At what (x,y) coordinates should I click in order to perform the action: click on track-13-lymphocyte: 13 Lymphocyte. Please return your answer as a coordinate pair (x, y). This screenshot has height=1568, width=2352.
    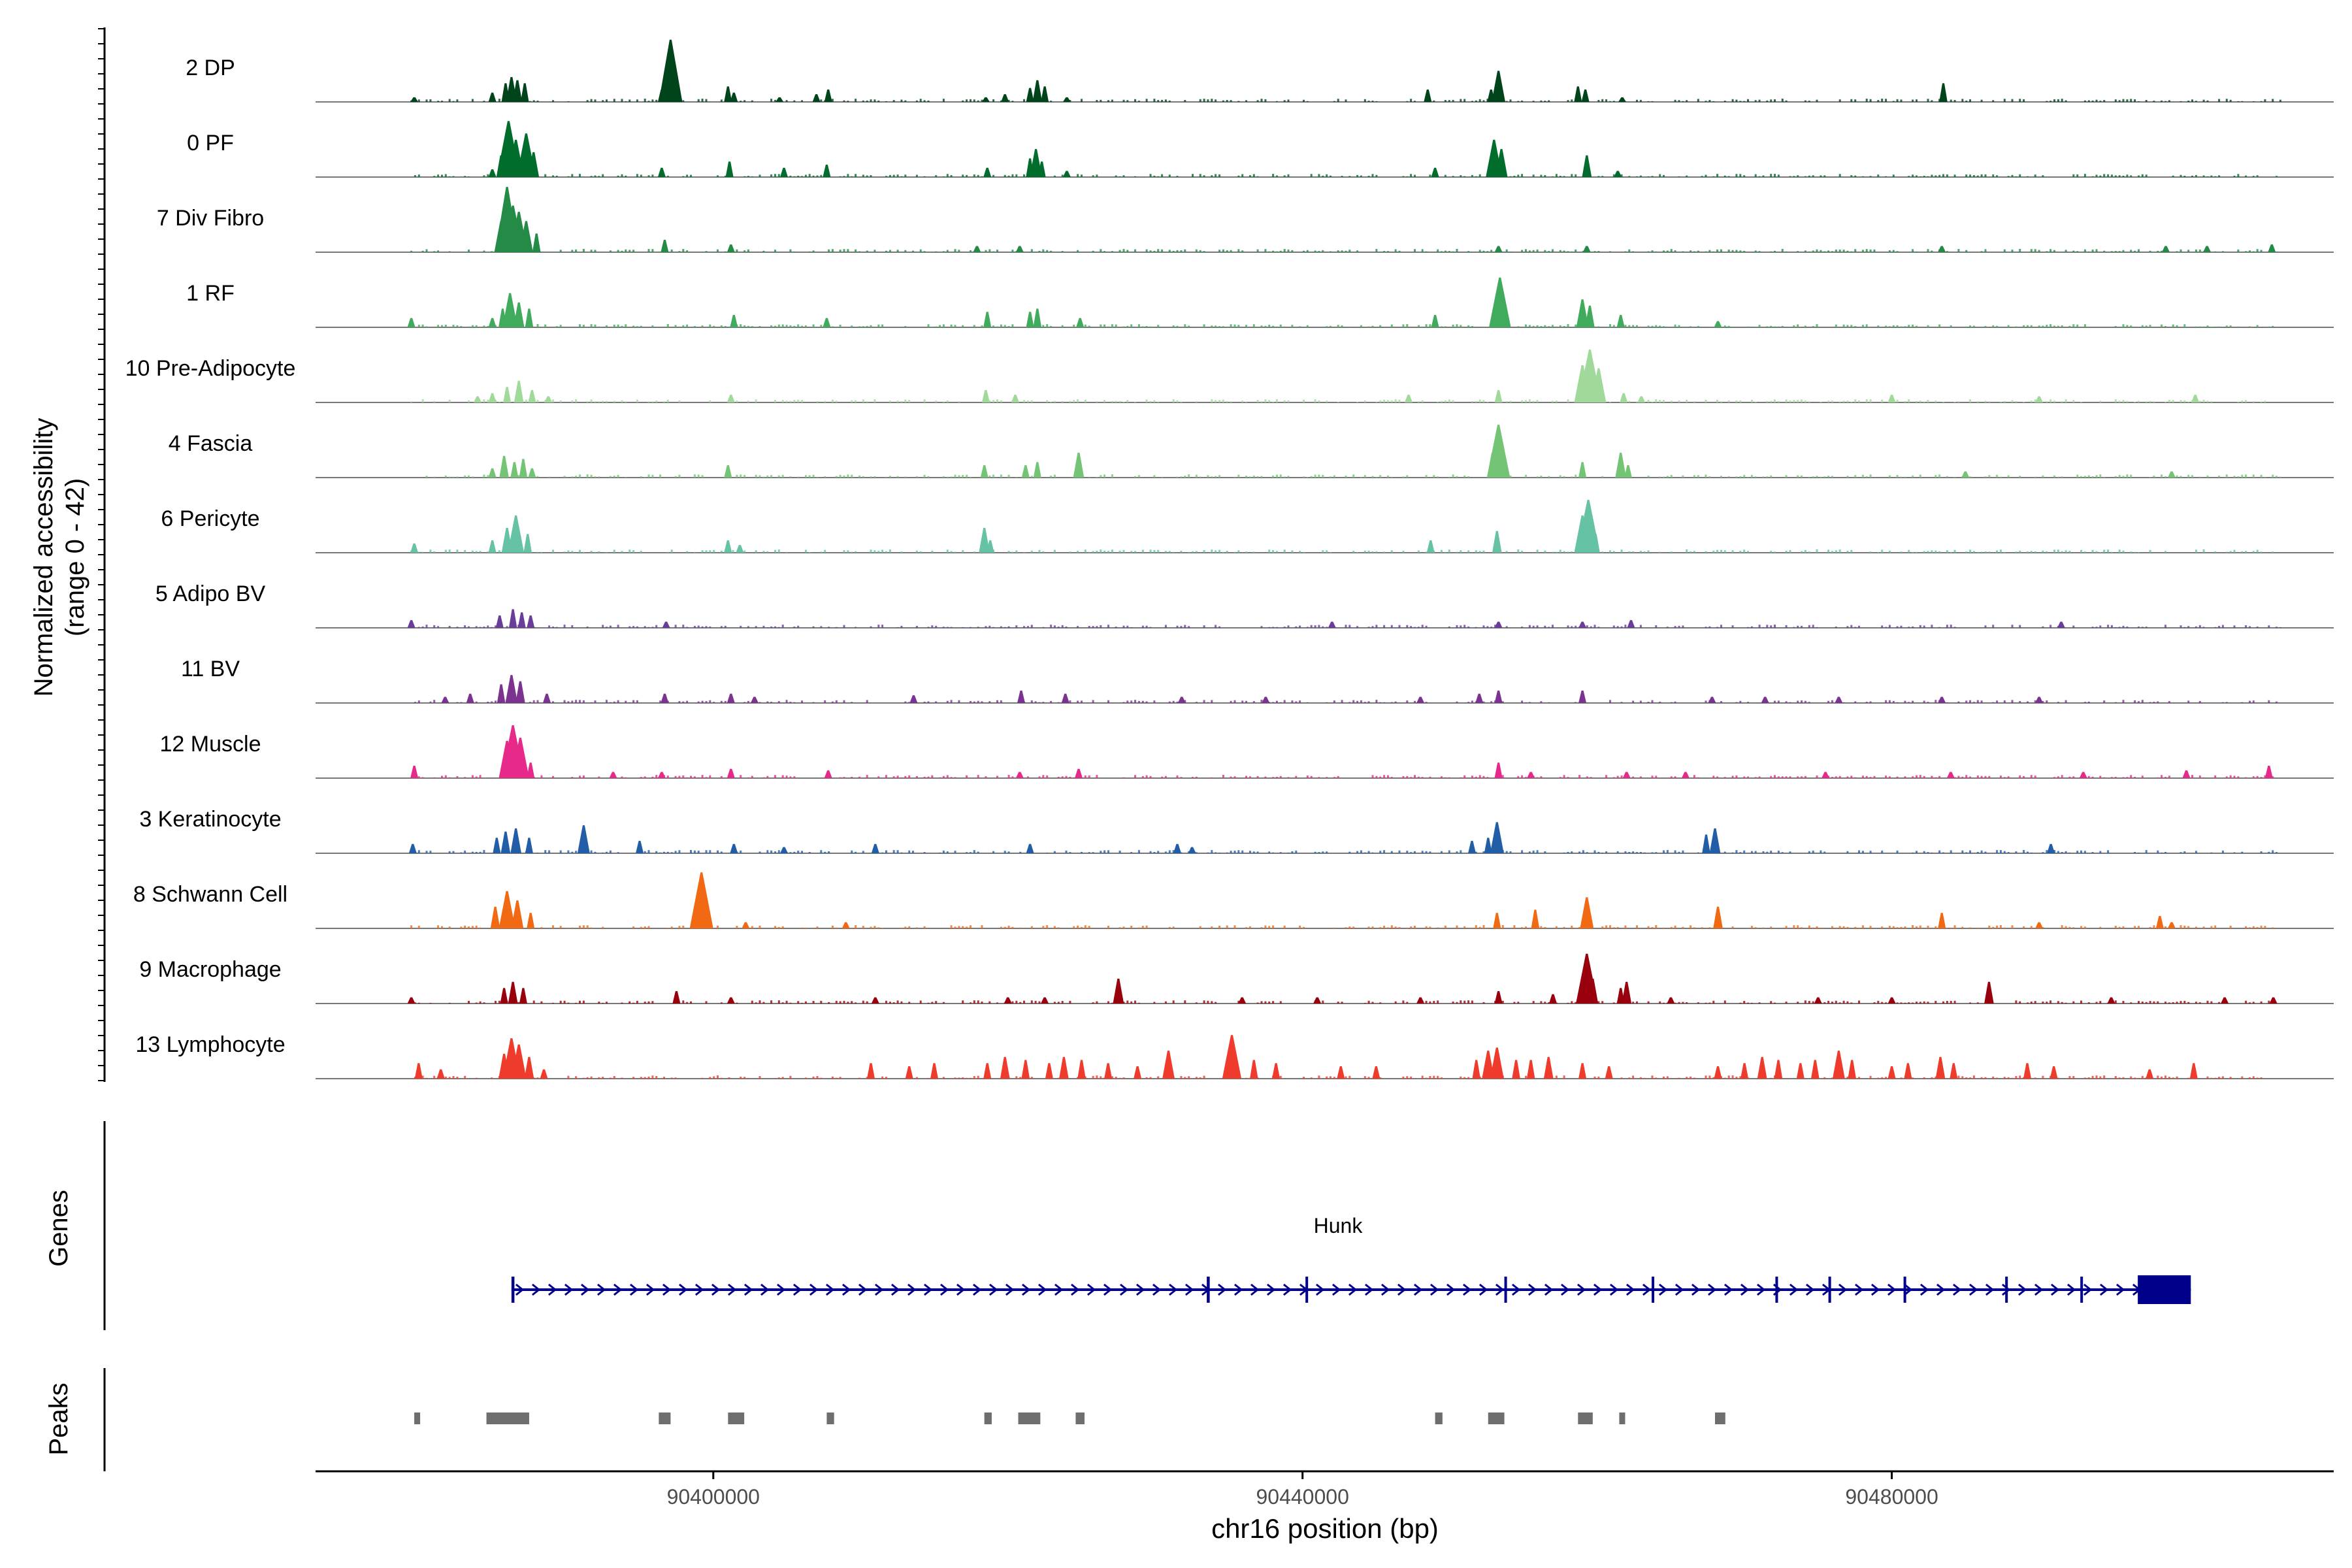
    Looking at the image, I should click on (1234, 1055).